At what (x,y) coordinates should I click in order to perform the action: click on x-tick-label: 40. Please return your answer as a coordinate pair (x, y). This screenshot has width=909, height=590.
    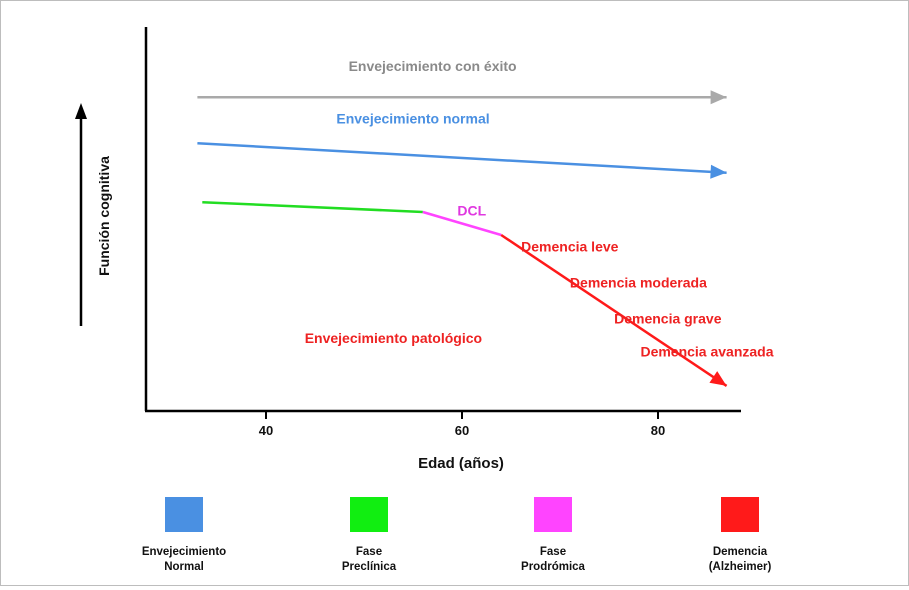
    Looking at the image, I should click on (266, 430).